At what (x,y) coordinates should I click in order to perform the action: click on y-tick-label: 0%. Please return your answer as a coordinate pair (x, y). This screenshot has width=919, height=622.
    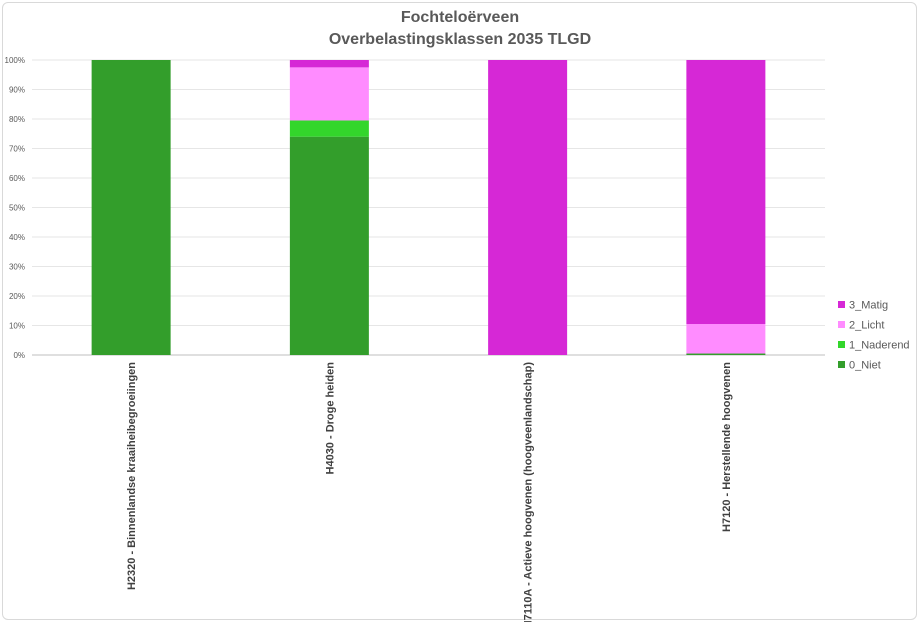
    Looking at the image, I should click on (19, 355).